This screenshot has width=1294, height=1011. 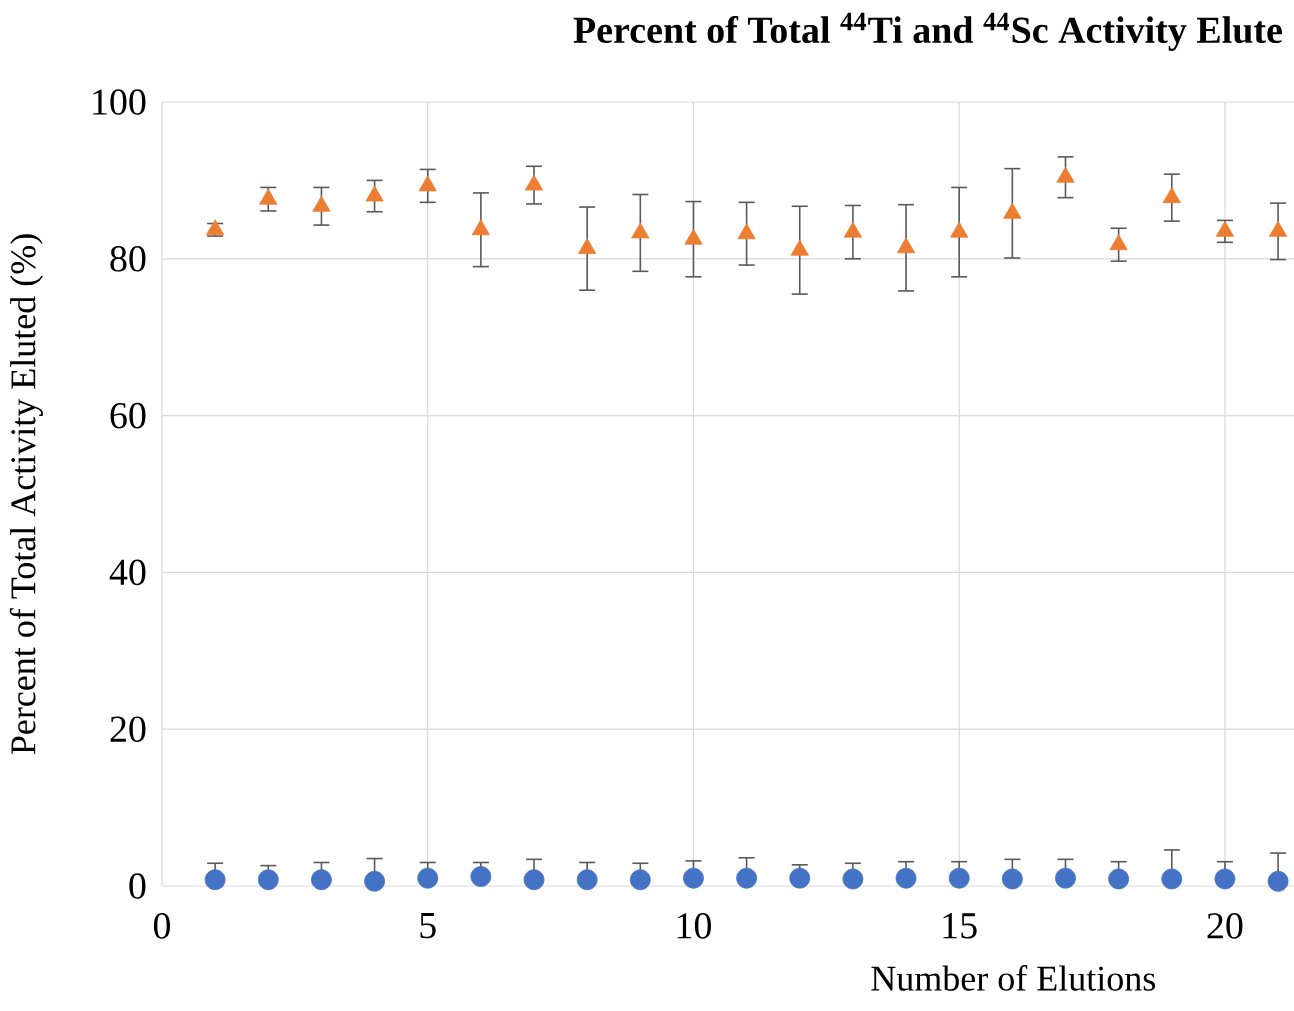 I want to click on x-tick-label: 5, so click(x=428, y=926).